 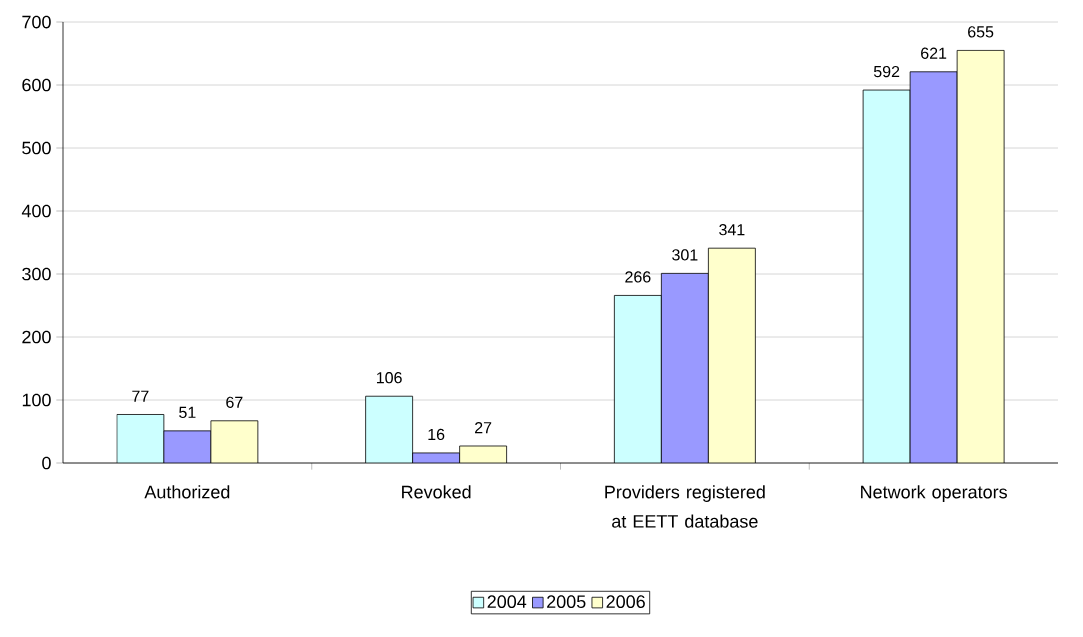 I want to click on data-label: 16, so click(x=436, y=434).